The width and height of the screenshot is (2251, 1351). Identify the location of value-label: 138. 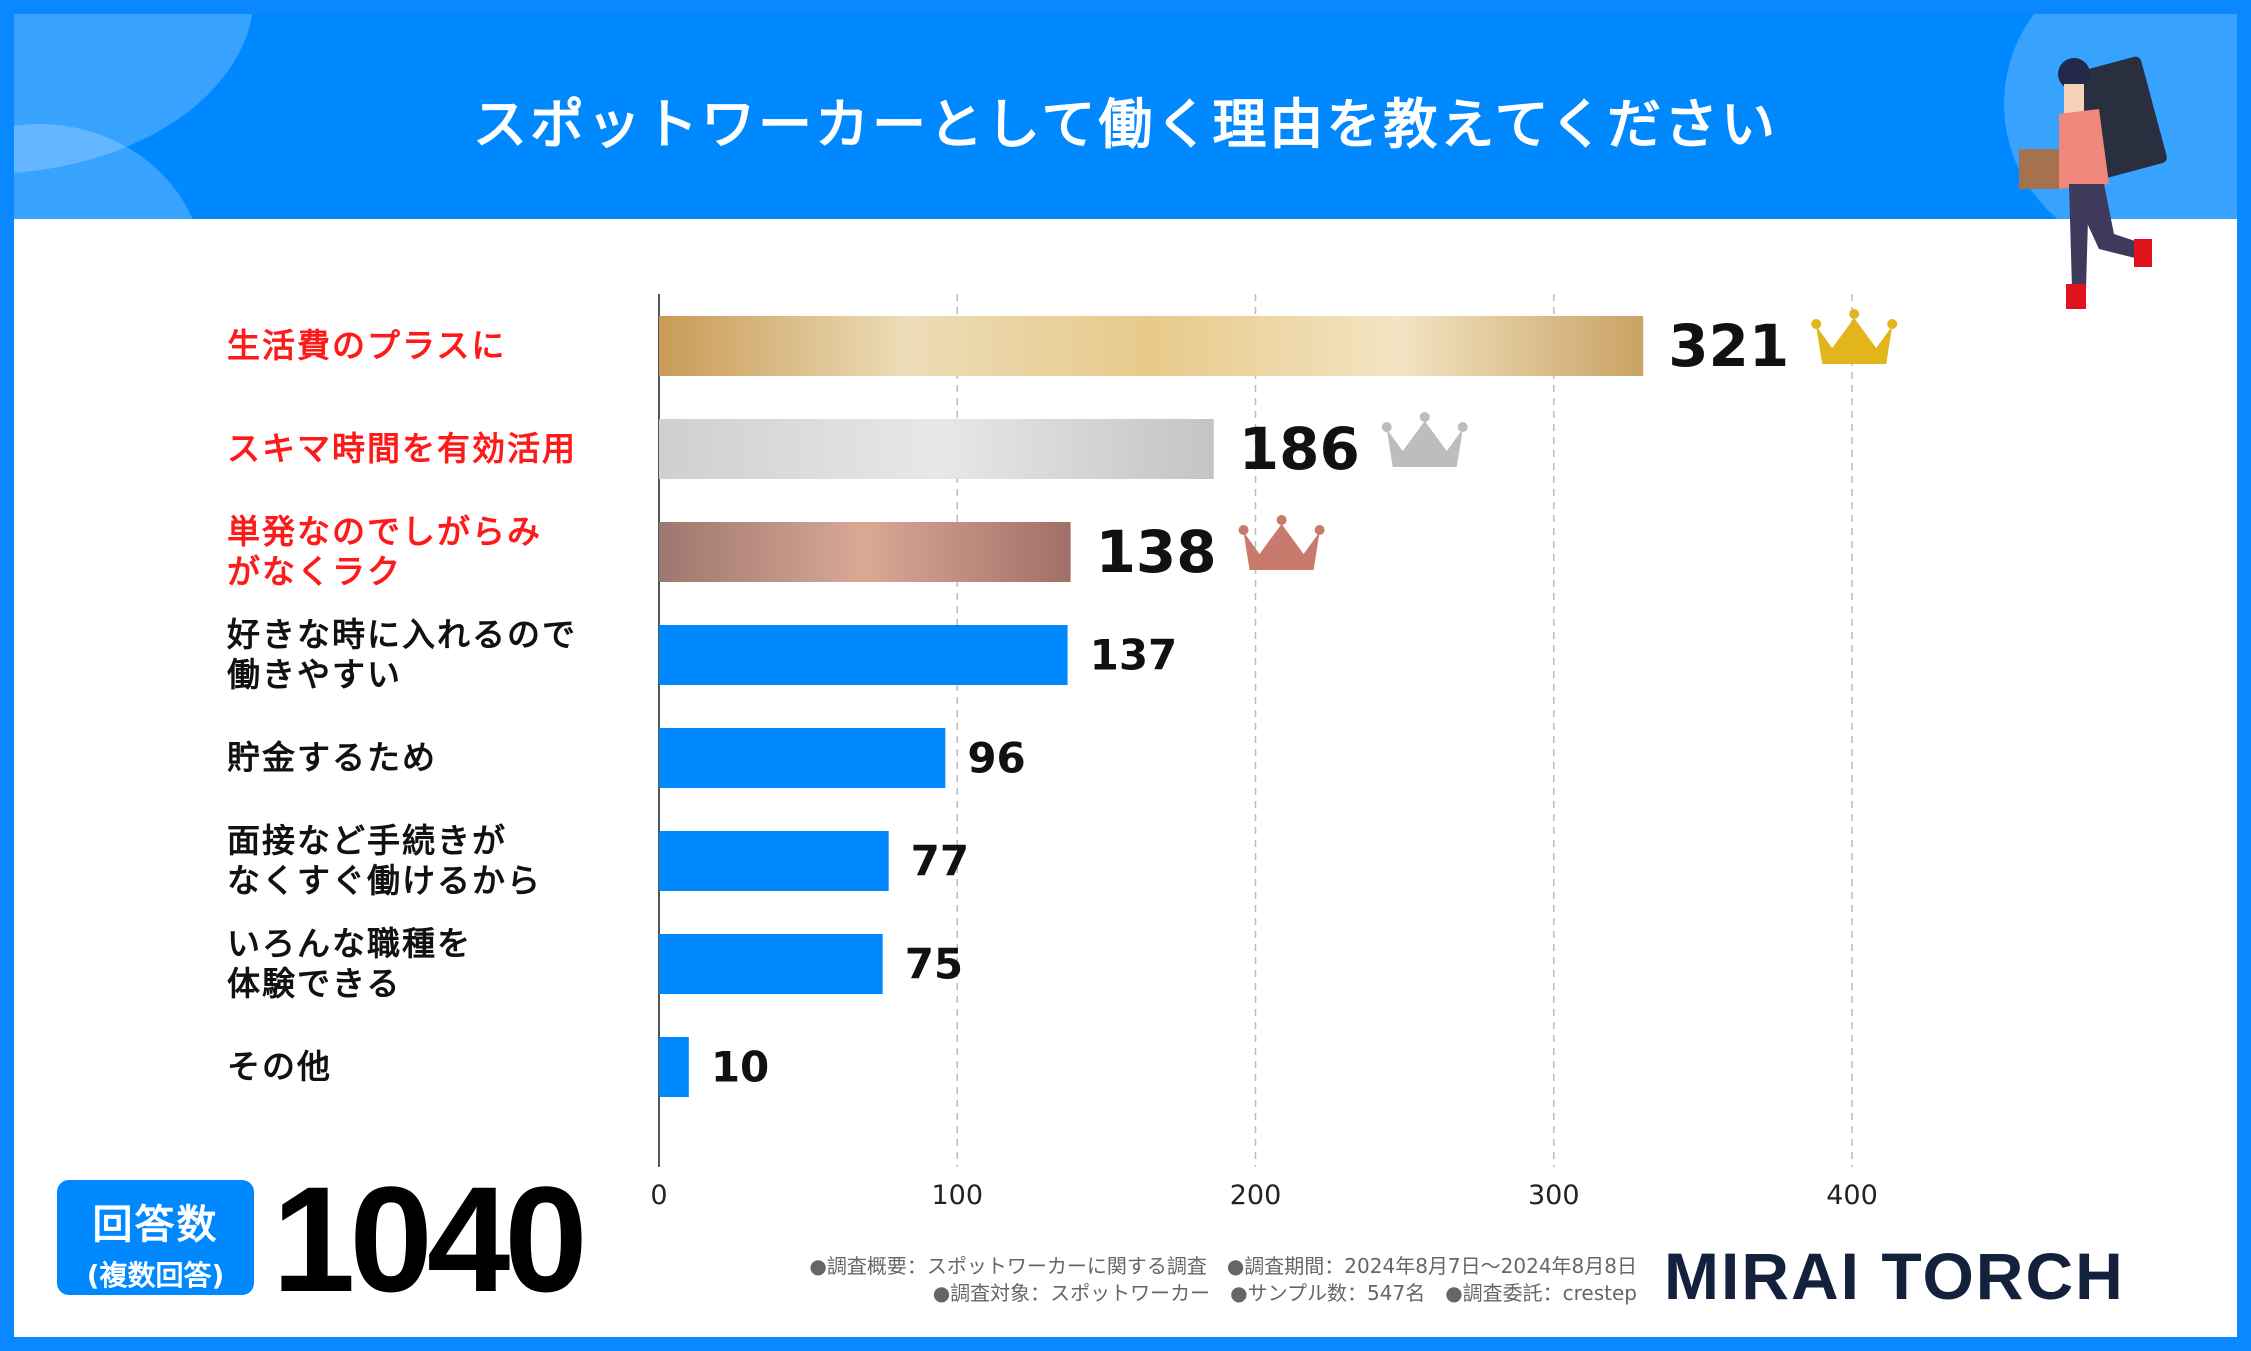
(1156, 552).